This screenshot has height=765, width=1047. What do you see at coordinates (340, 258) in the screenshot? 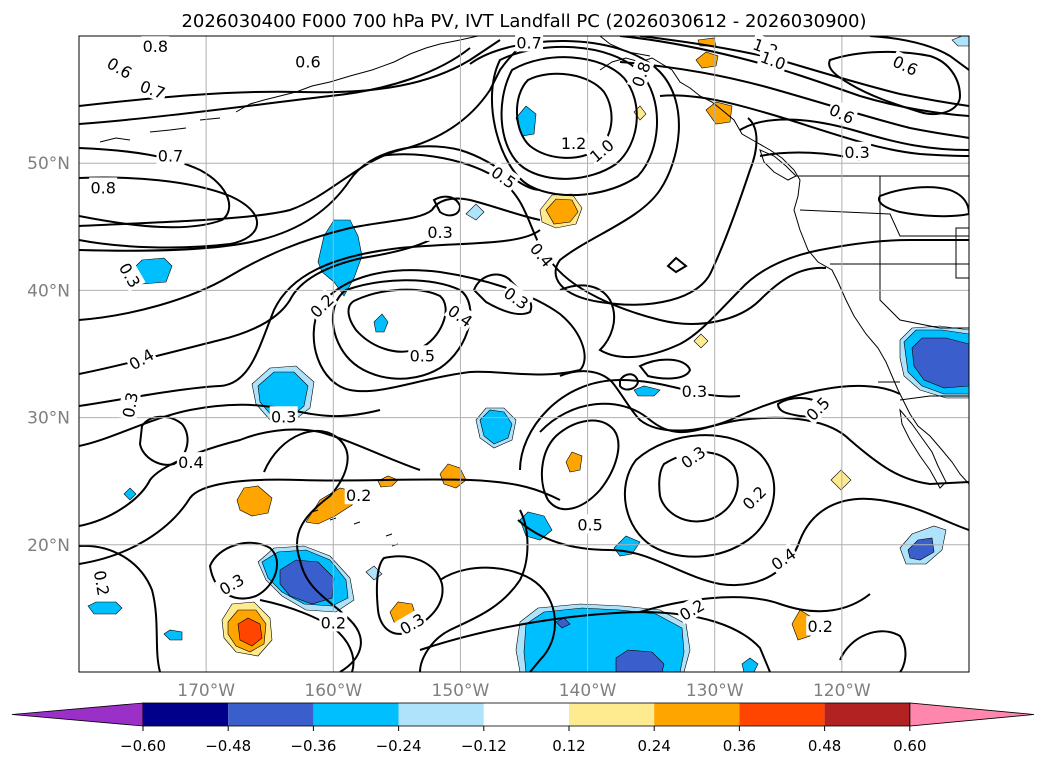
I see `shade-neg-43n` at bounding box center [340, 258].